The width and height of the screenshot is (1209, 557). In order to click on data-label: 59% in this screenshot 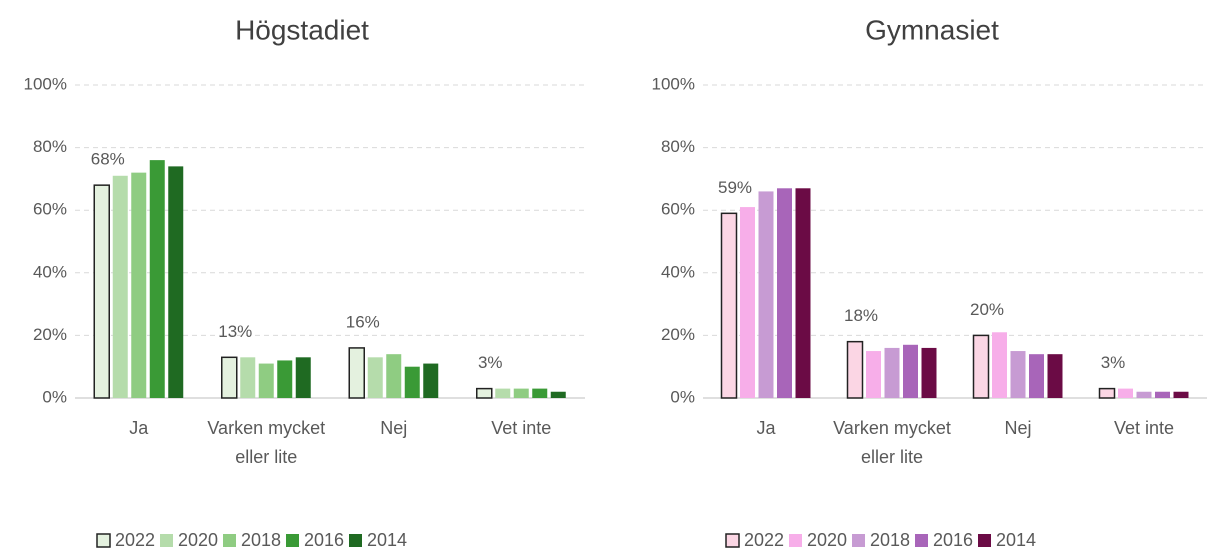, I will do `click(735, 187)`.